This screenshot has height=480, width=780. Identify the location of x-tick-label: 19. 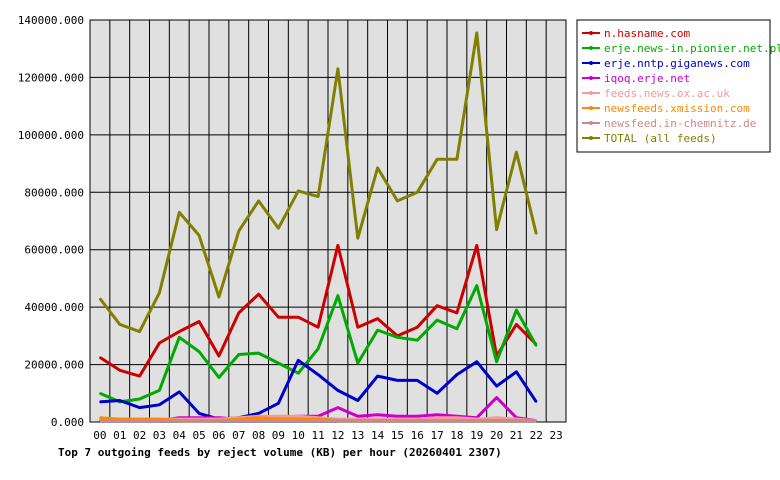
(476, 435).